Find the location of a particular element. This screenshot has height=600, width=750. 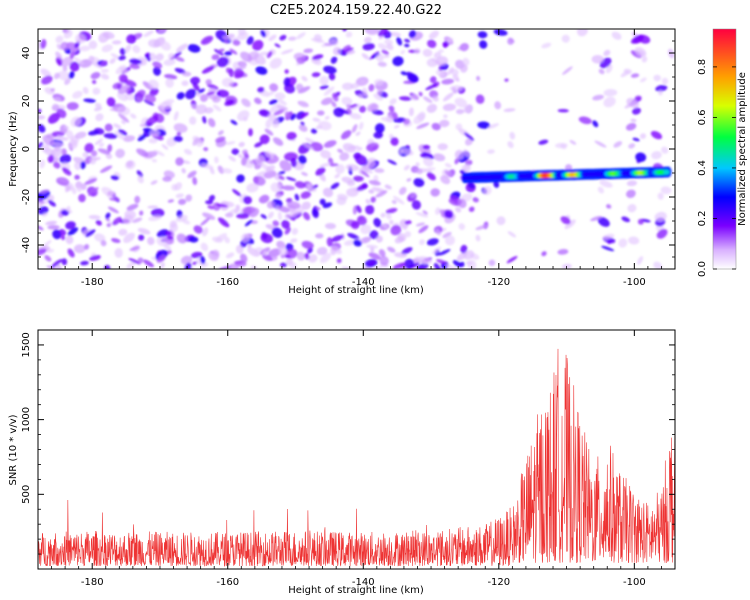

snr-y-tick-label: 1000 is located at coordinates (26, 419).